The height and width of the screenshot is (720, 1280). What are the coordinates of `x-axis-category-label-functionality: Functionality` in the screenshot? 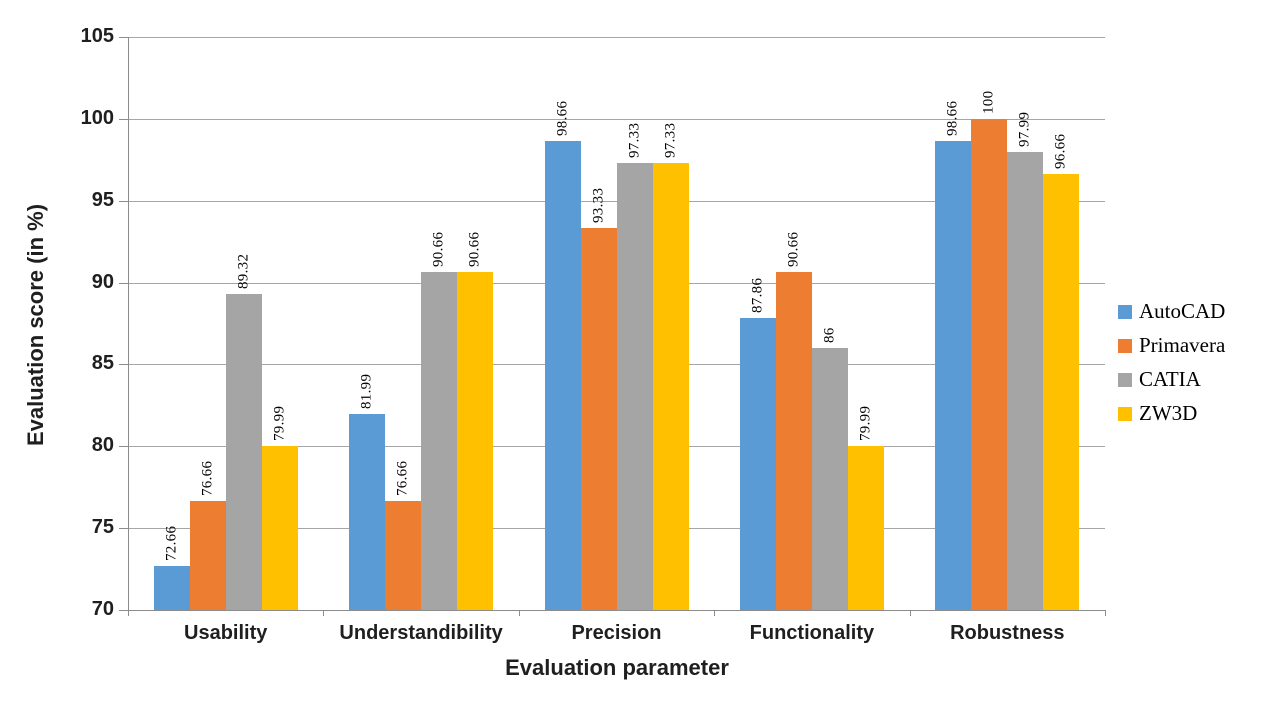 It's located at (812, 633).